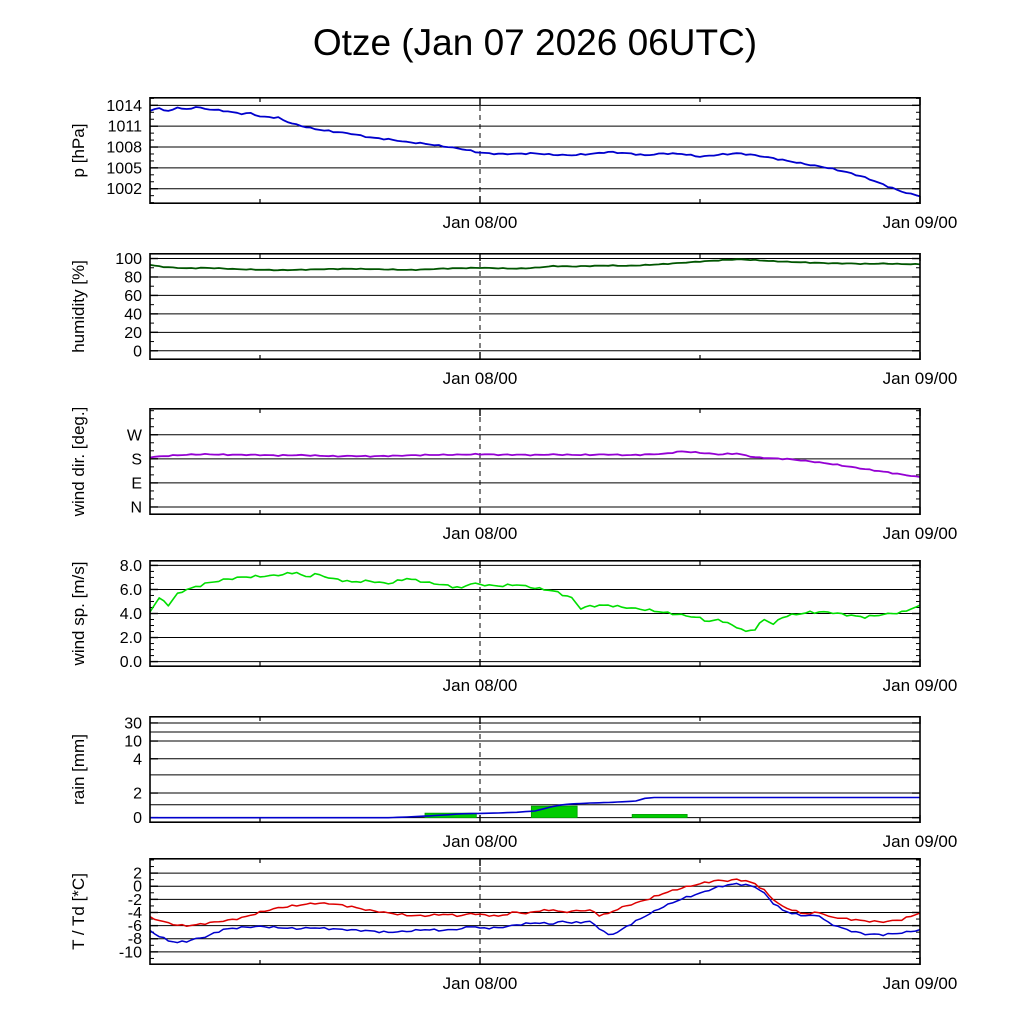  Describe the element at coordinates (124, 189) in the screenshot. I see `ytick-label: 1002` at that location.